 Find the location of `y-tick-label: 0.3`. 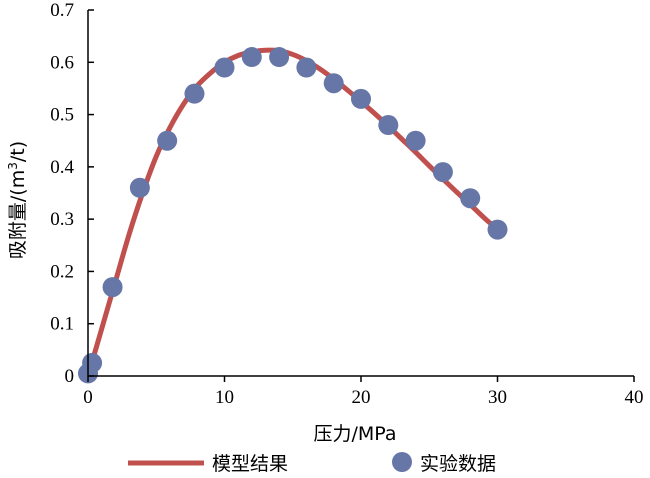

y-tick-label: 0.3 is located at coordinates (62, 219).